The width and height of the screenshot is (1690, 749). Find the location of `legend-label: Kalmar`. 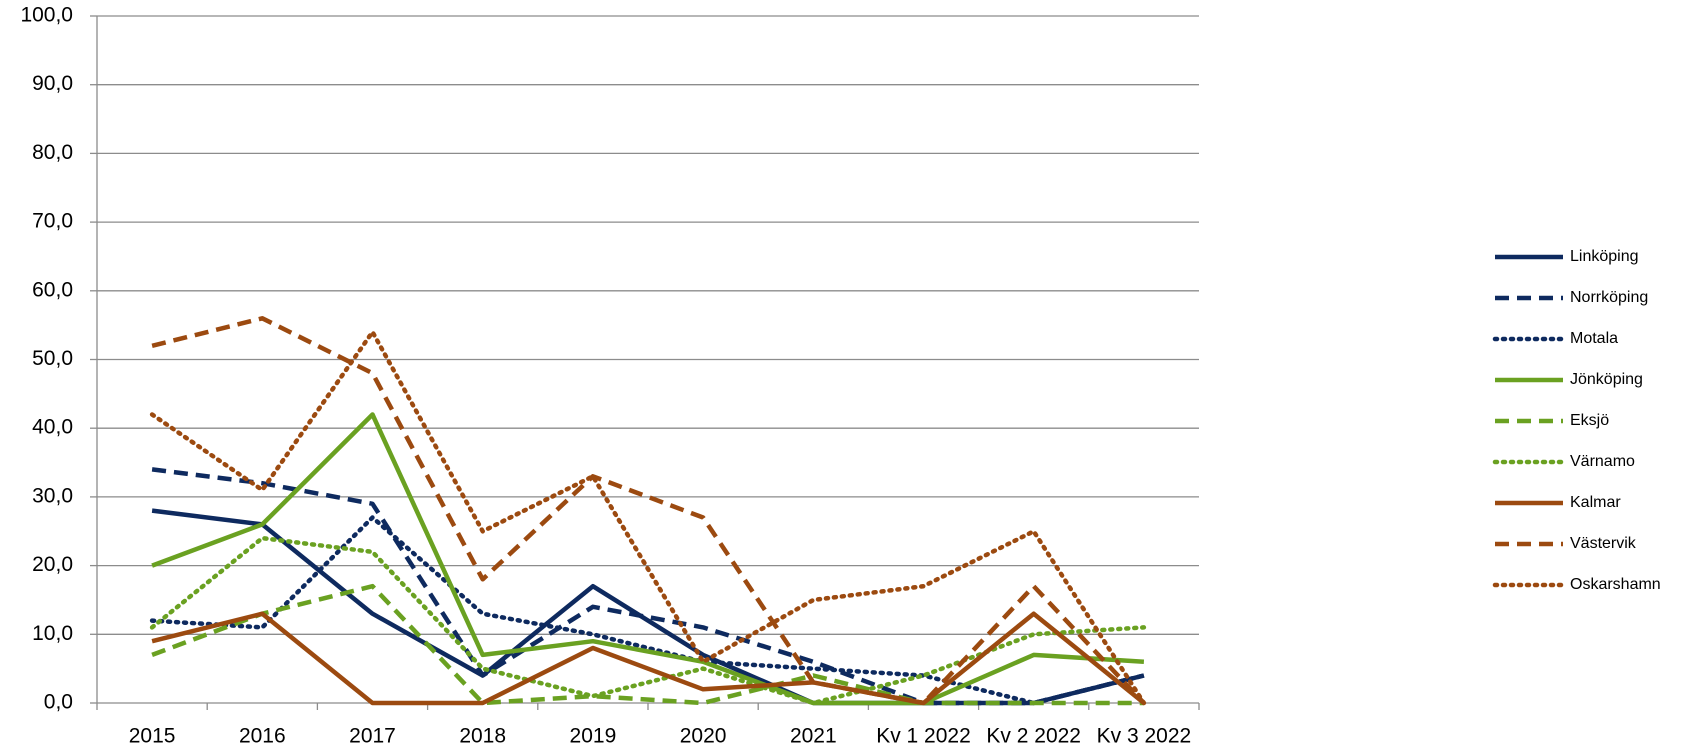

legend-label: Kalmar is located at coordinates (1595, 502).